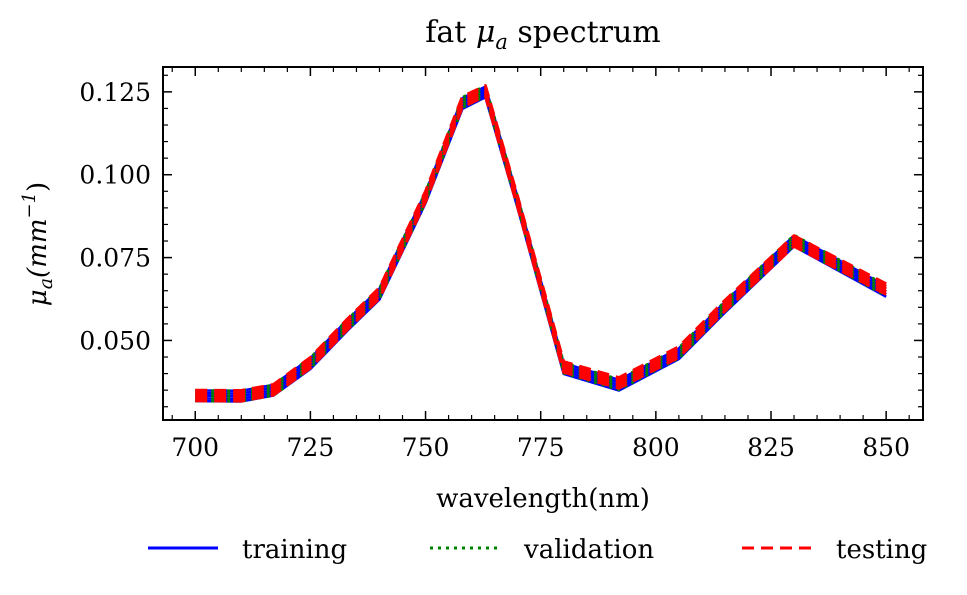 This screenshot has height=595, width=967. I want to click on x-tick-label: 700, so click(195, 447).